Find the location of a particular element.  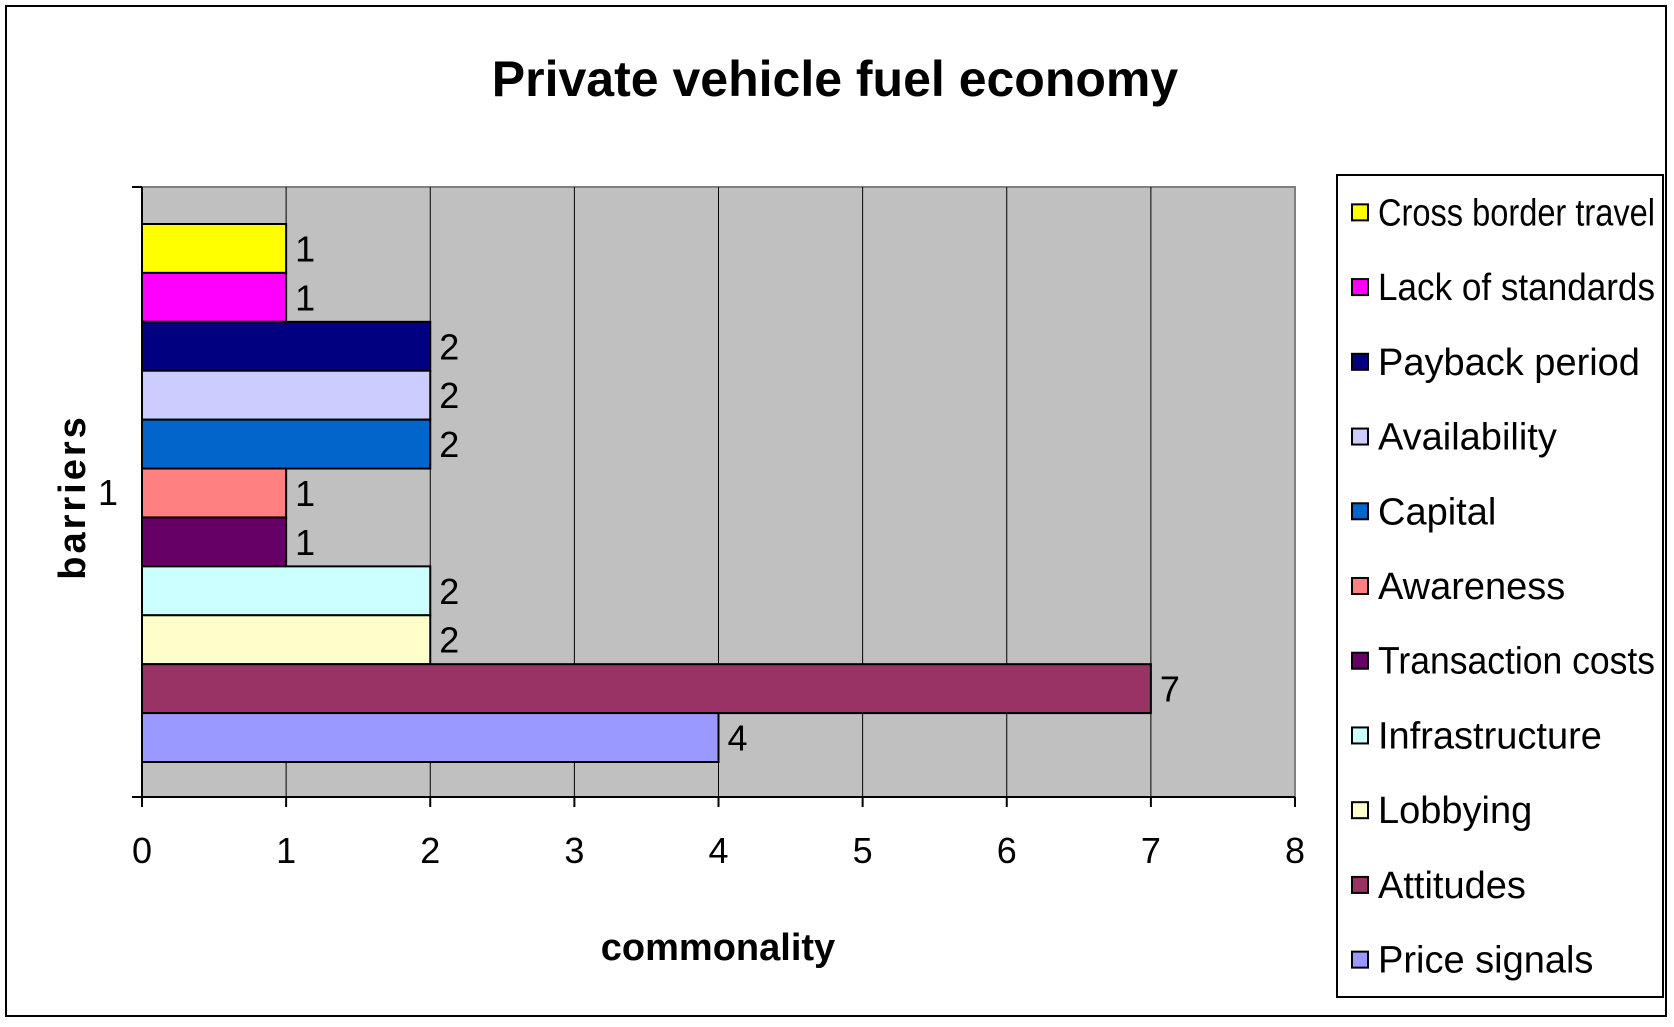

legend-label: Price signals is located at coordinates (1485, 961).